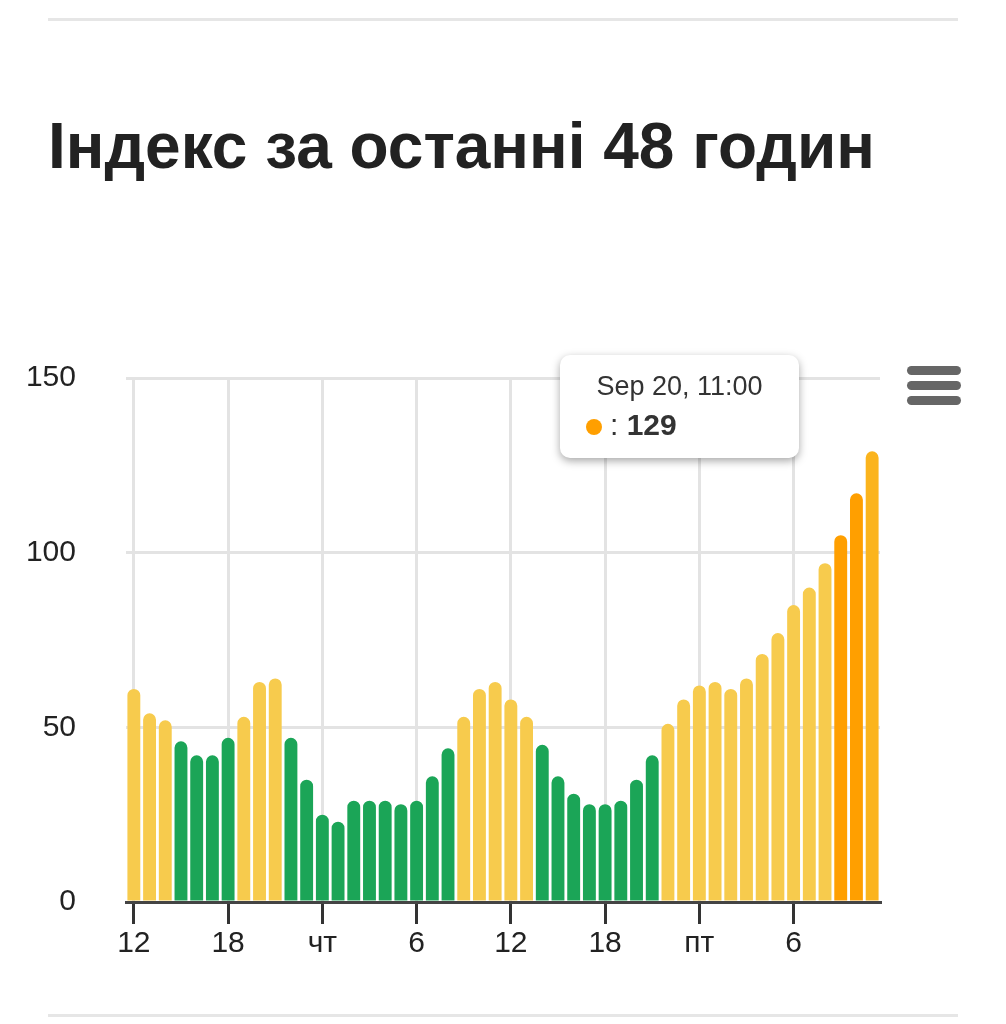 Image resolution: width=1006 pixels, height=1024 pixels. I want to click on x-tick-label: пт, so click(699, 942).